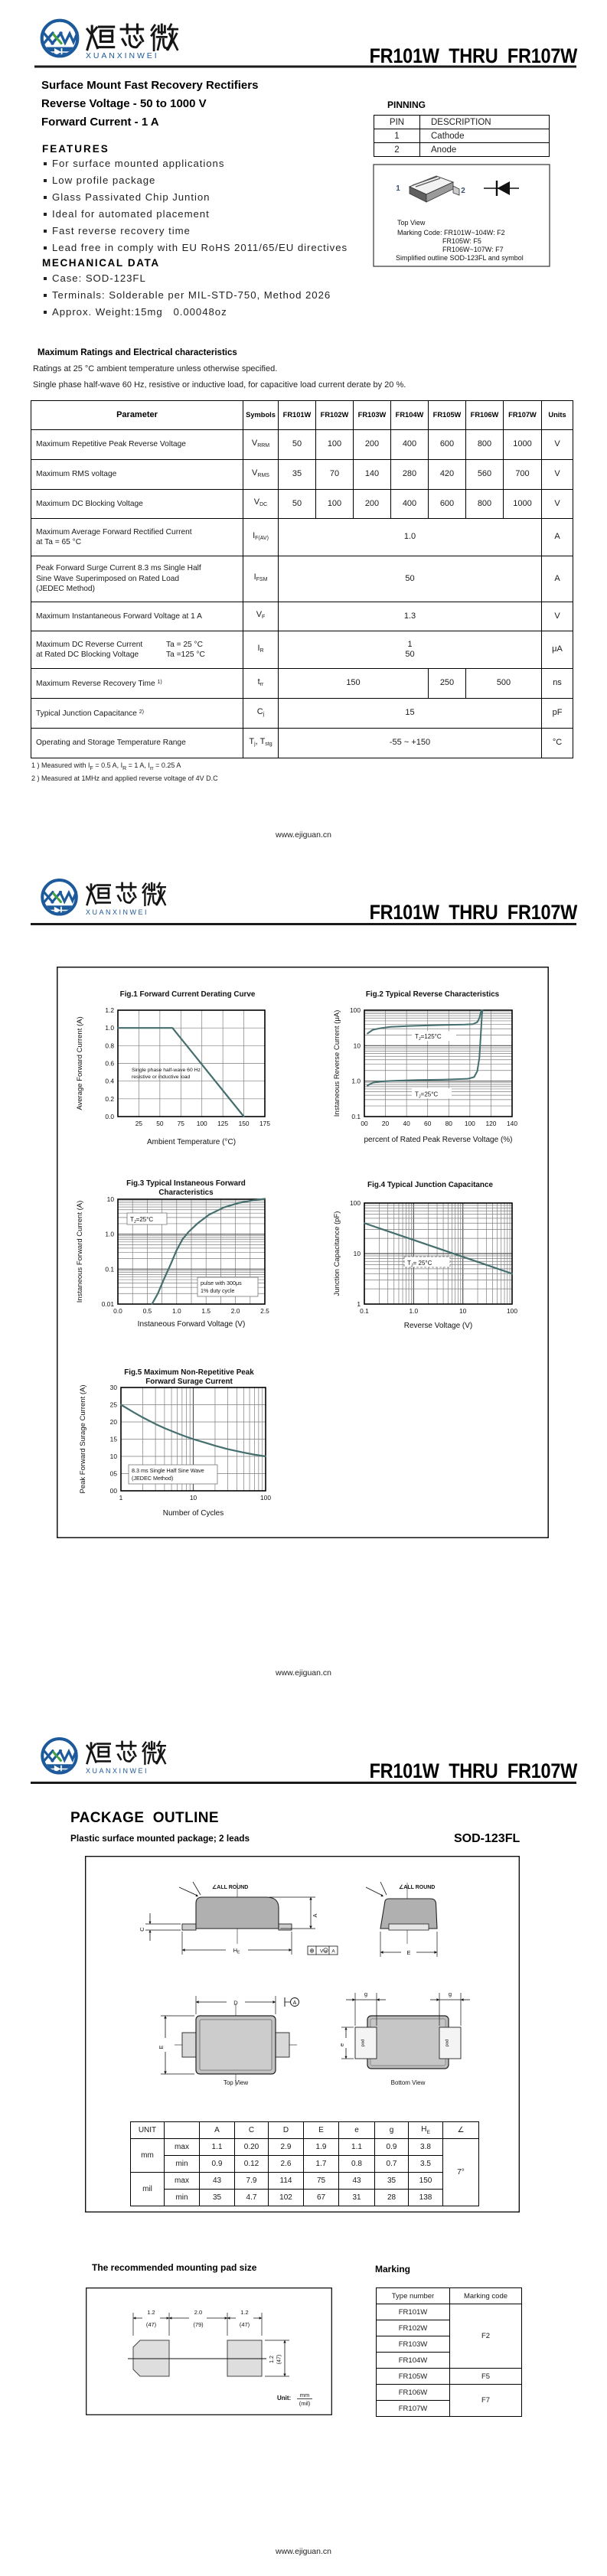 The image size is (607, 2576). What do you see at coordinates (192, 1142) in the screenshot?
I see `svg-text: Ambient Temperature (°C)` at bounding box center [192, 1142].